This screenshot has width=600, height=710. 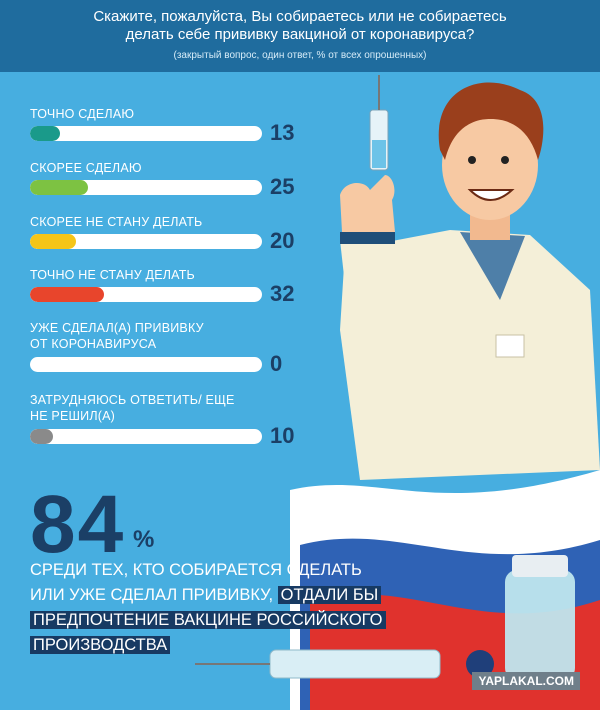 I want to click on hand, so click(x=367, y=203).